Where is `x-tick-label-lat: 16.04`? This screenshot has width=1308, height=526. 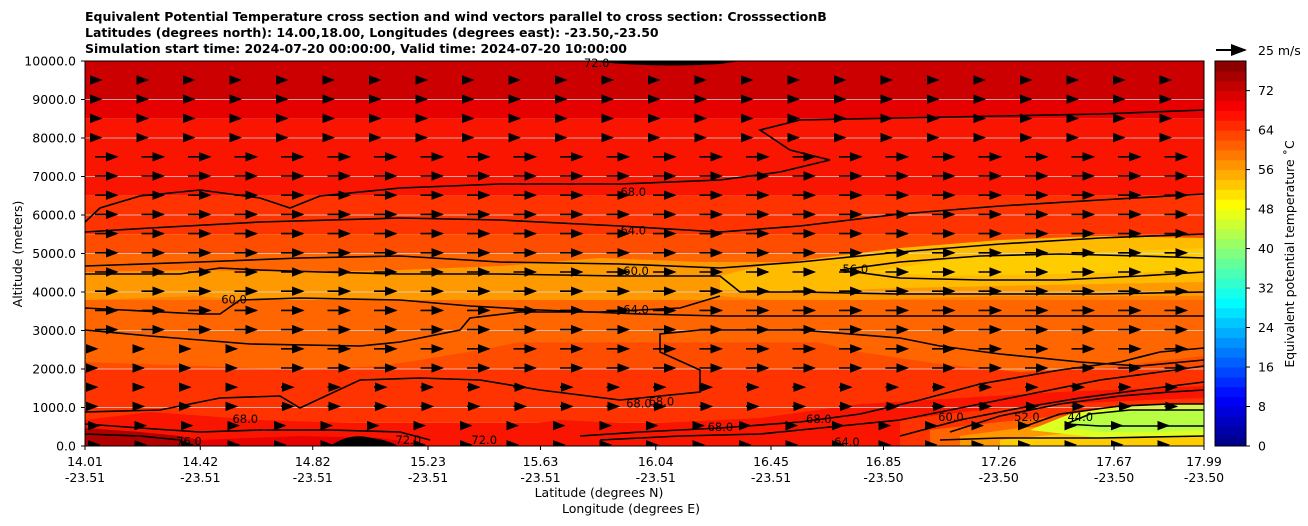 x-tick-label-lat: 16.04 is located at coordinates (656, 461).